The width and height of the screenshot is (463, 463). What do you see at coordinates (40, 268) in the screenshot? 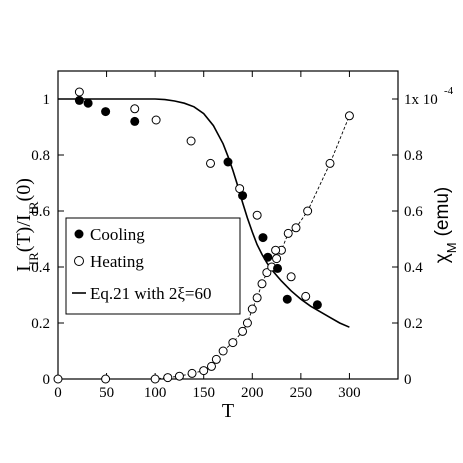
I see `y-left-tick-label: 0.4` at bounding box center [40, 268].